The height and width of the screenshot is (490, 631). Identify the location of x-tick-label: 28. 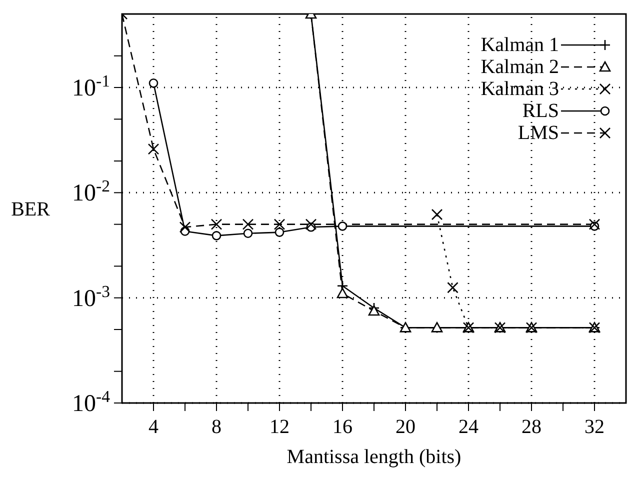
(532, 427).